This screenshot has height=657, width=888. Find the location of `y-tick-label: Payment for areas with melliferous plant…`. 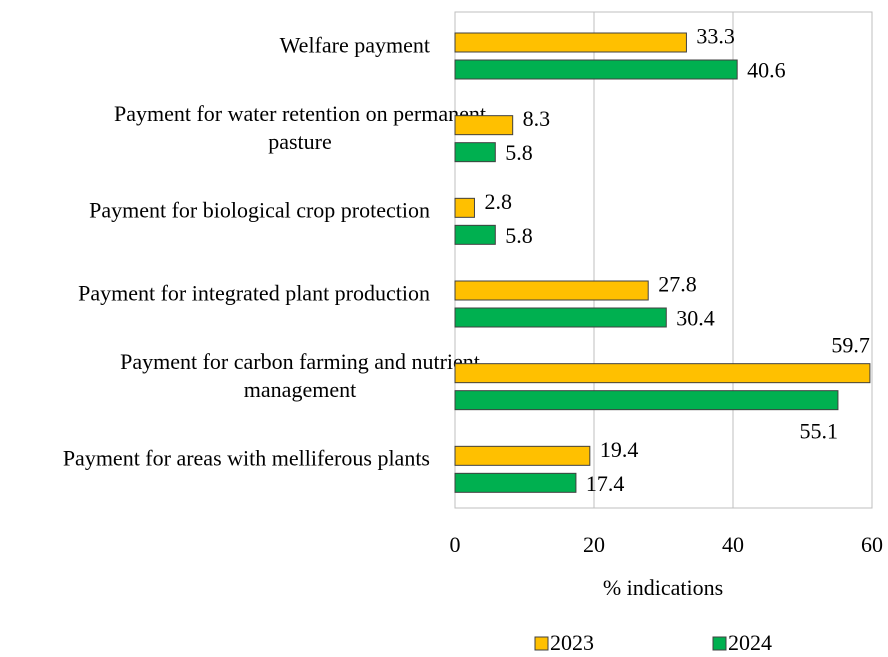

y-tick-label: Payment for areas with melliferous plant… is located at coordinates (246, 458).